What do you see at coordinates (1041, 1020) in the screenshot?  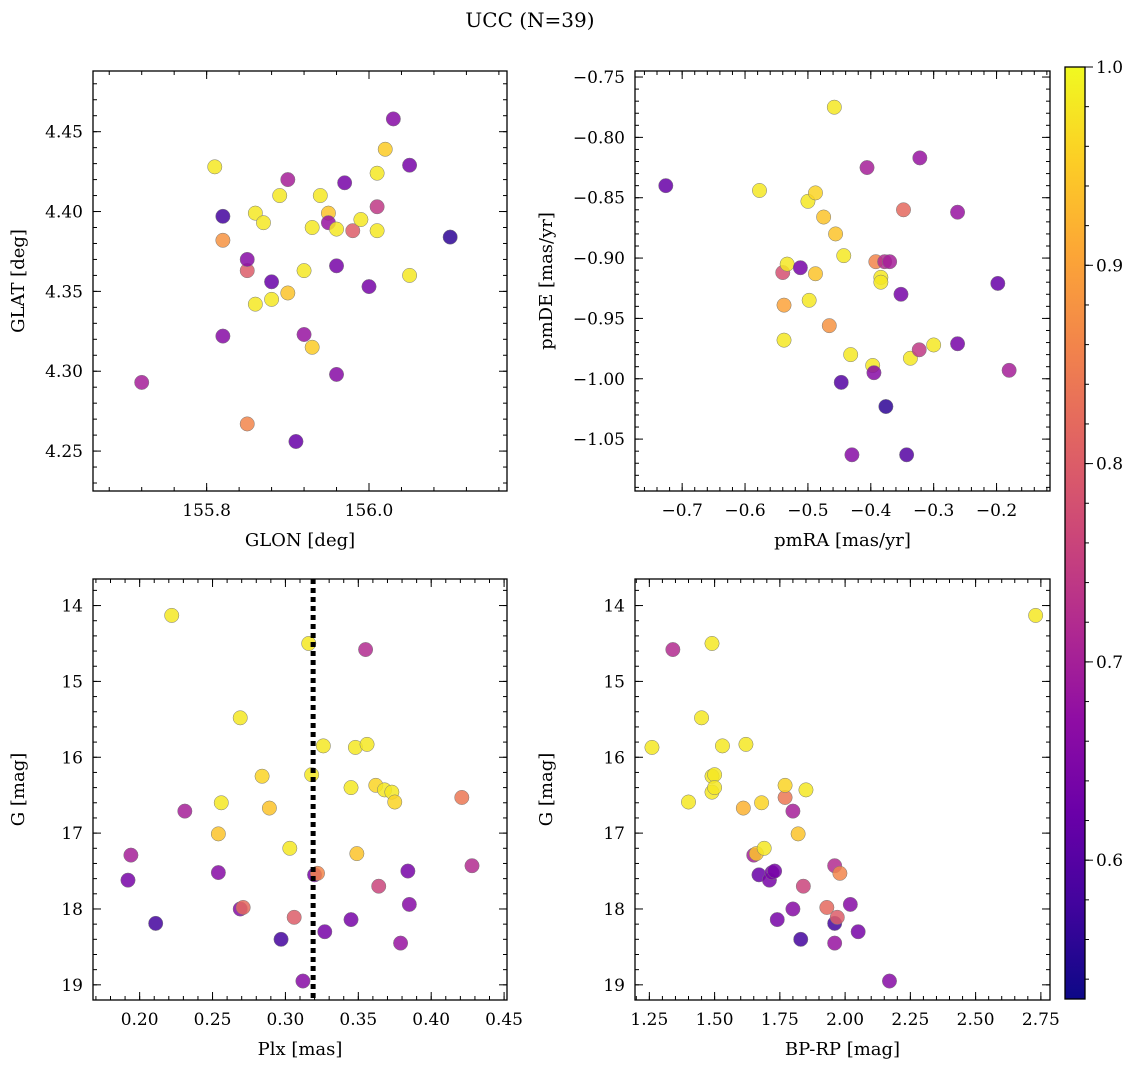 I see `x-tick-label: 2.75` at bounding box center [1041, 1020].